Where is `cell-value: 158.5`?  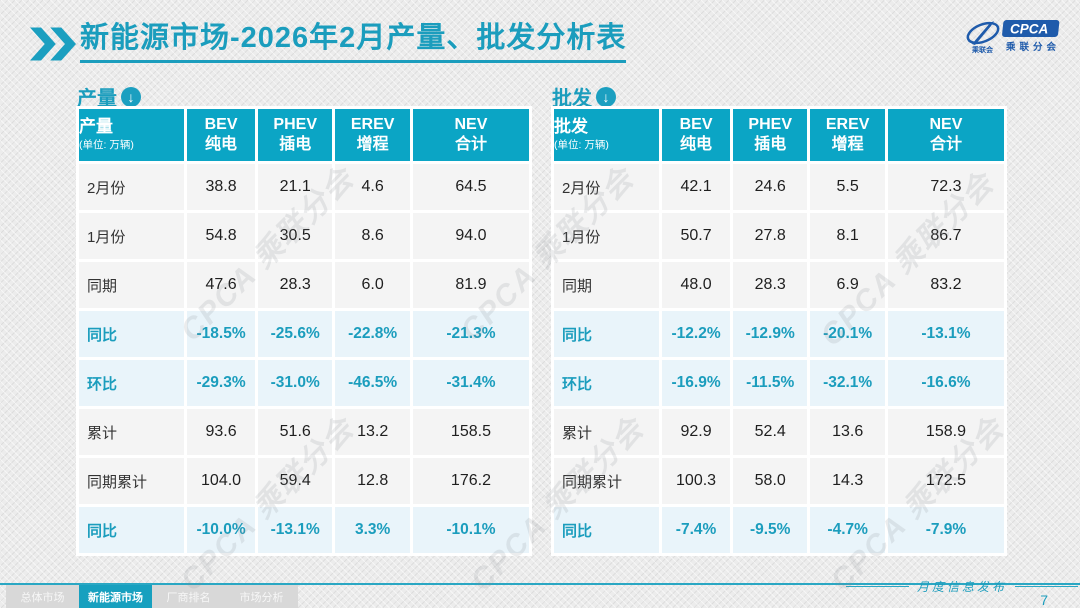
cell-value: 158.5 is located at coordinates (470, 432).